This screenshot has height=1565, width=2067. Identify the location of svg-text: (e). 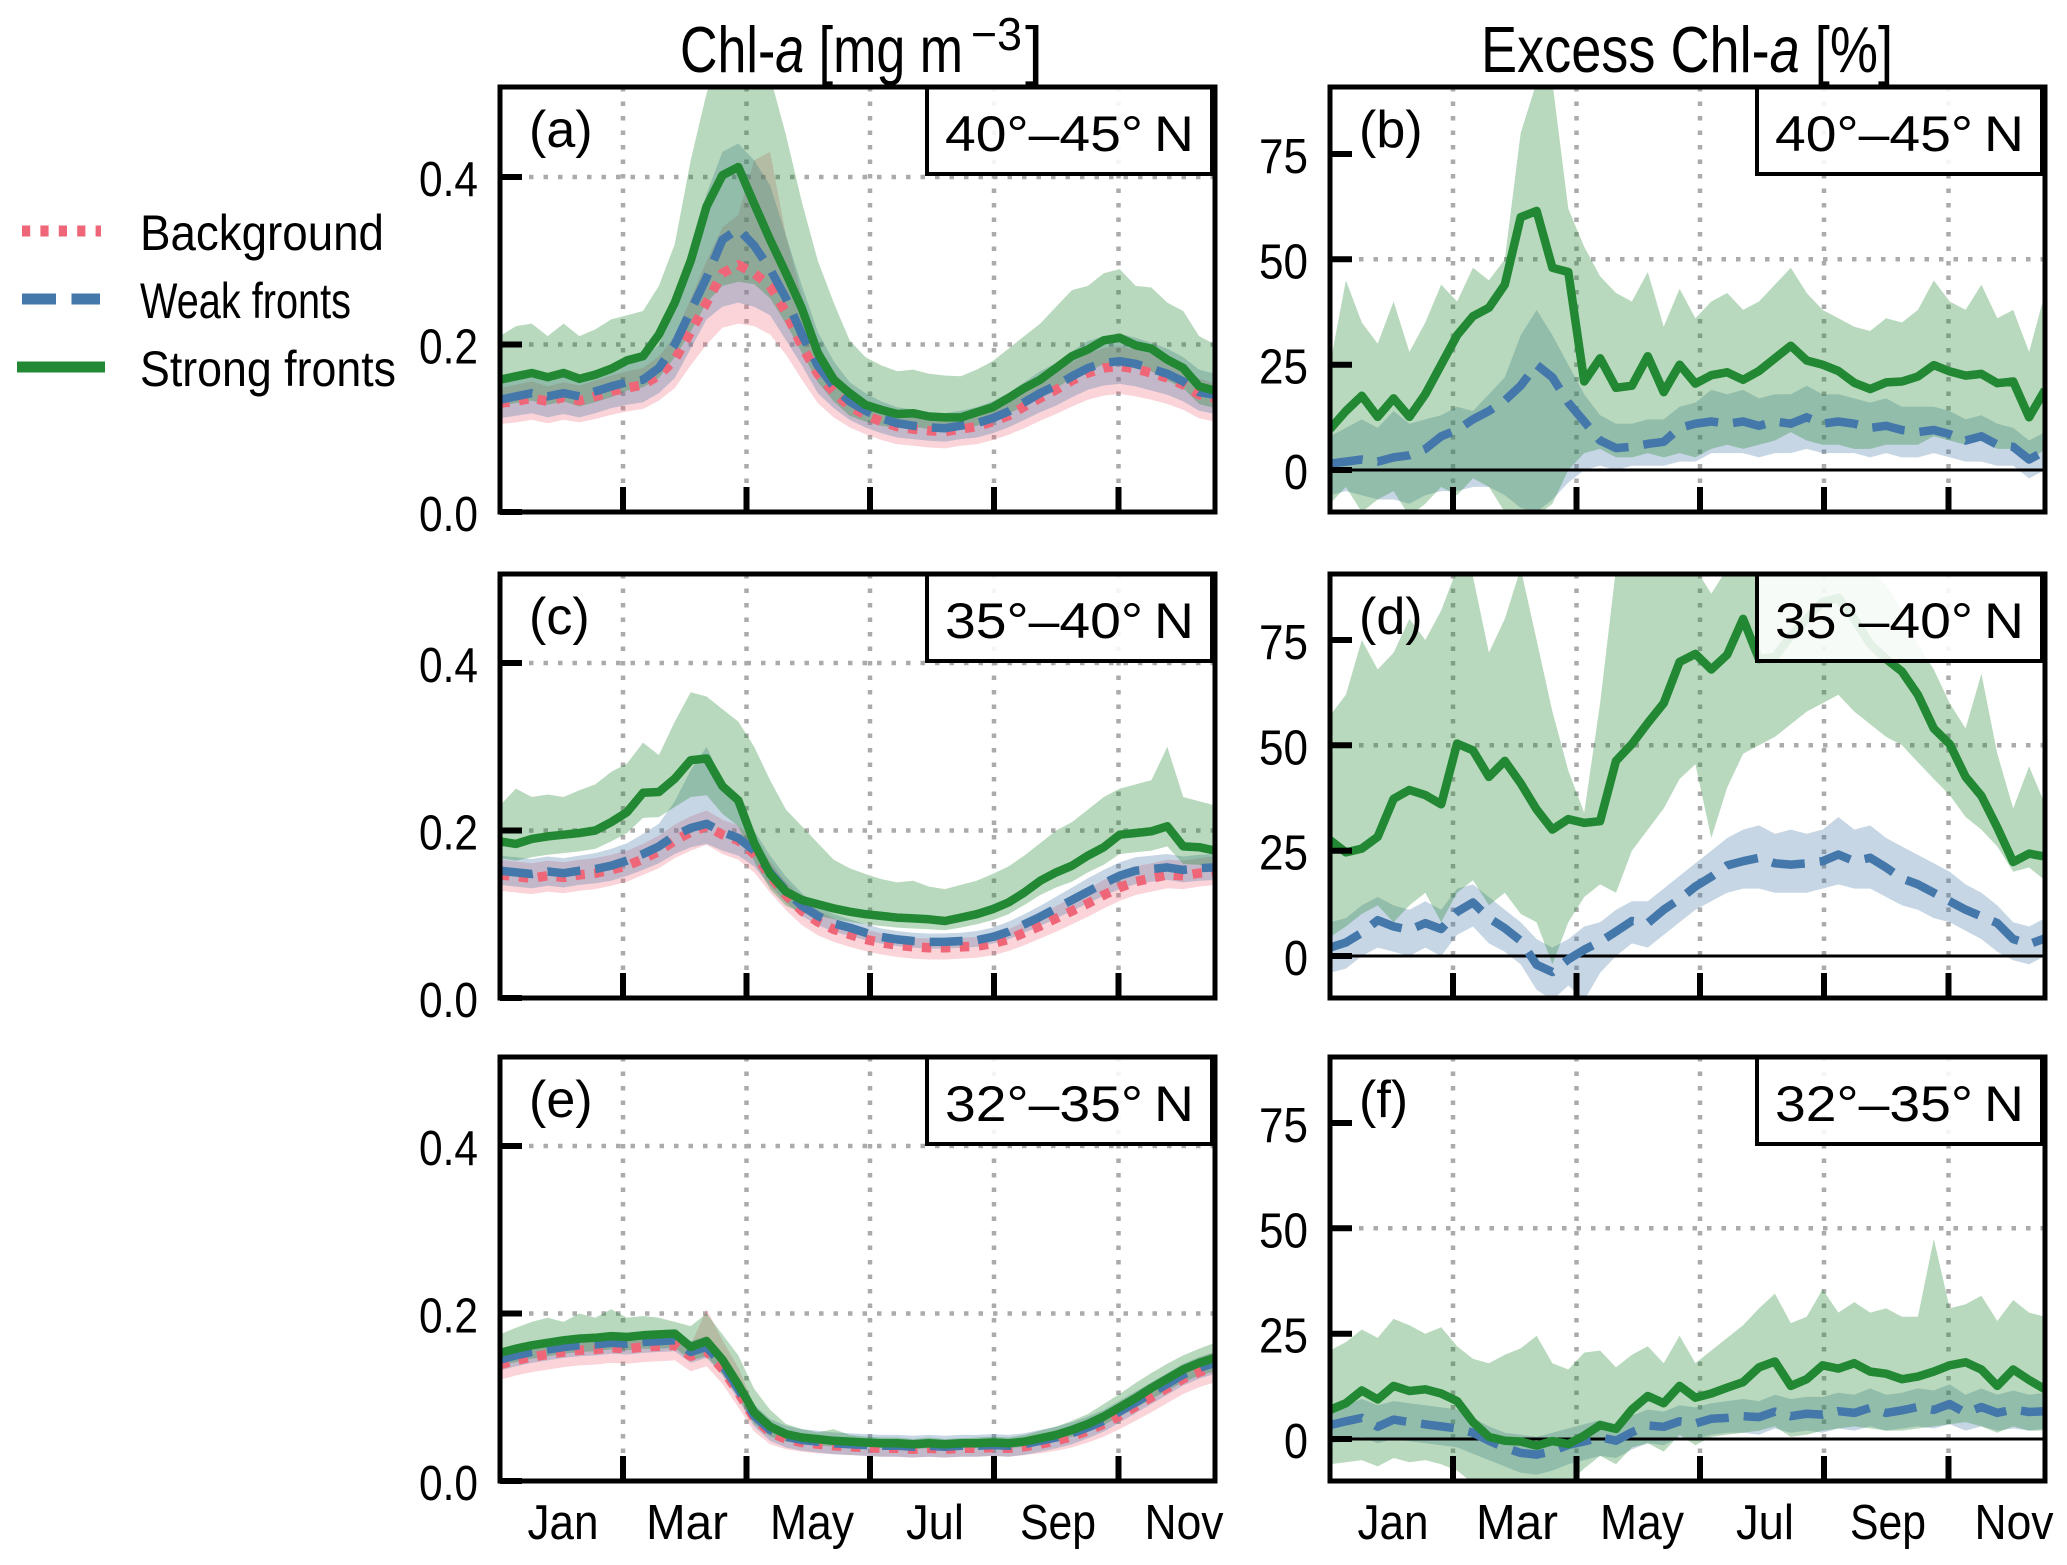
(561, 1100).